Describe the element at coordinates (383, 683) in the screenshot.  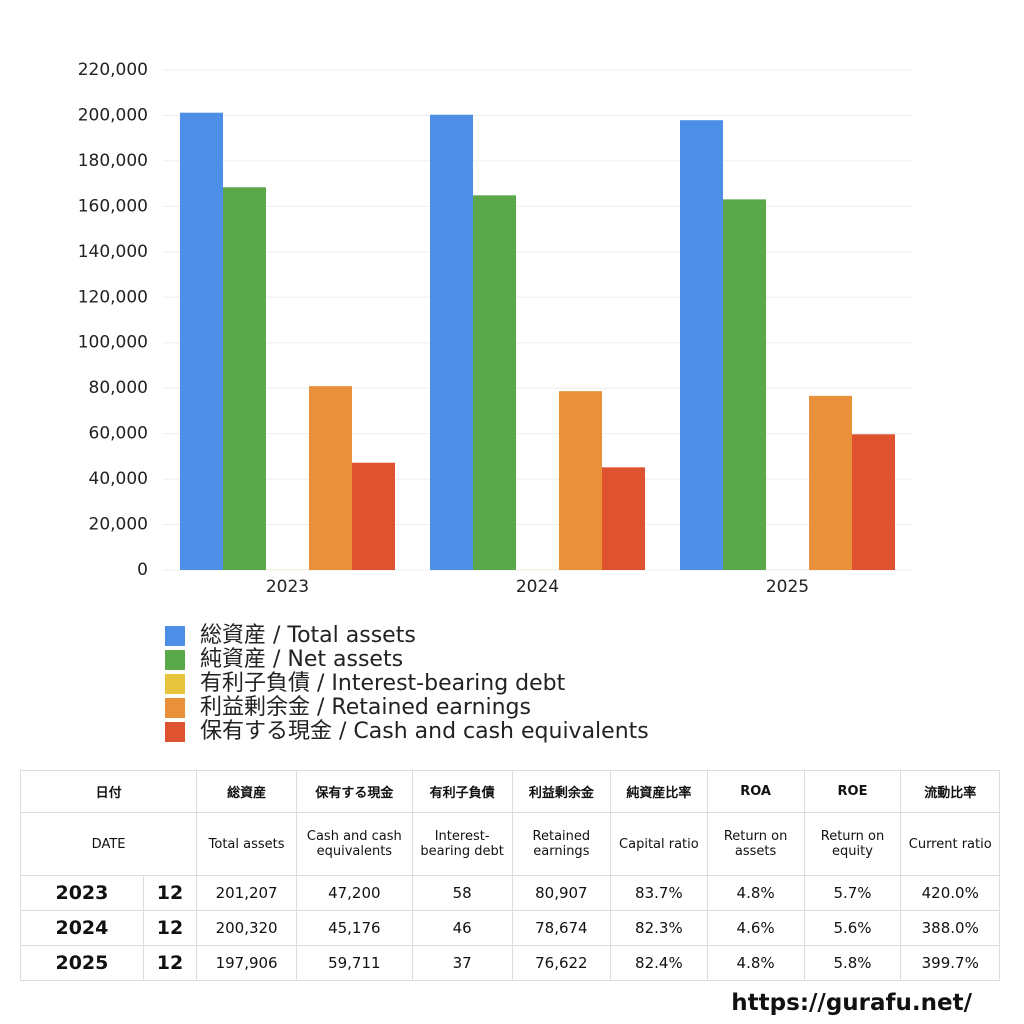
I see `legend-label: 有利子負債 / Interest-bearing debt` at that location.